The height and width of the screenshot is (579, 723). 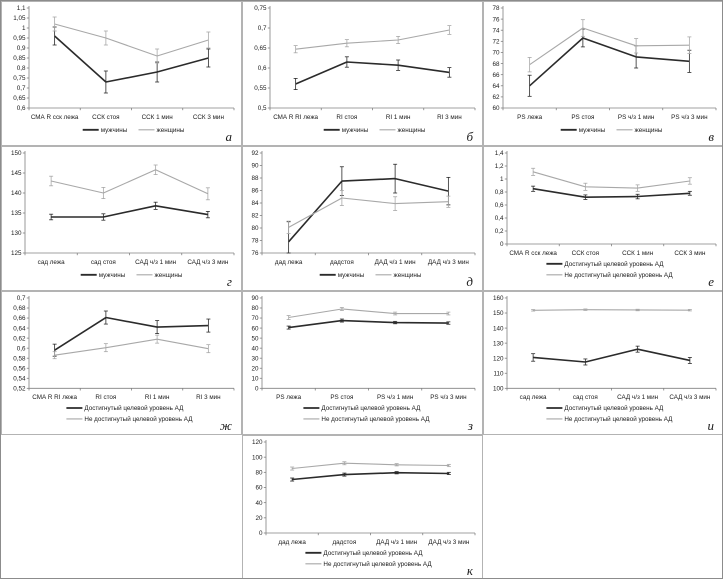 I want to click on panel-letter: ж, so click(x=225, y=425).